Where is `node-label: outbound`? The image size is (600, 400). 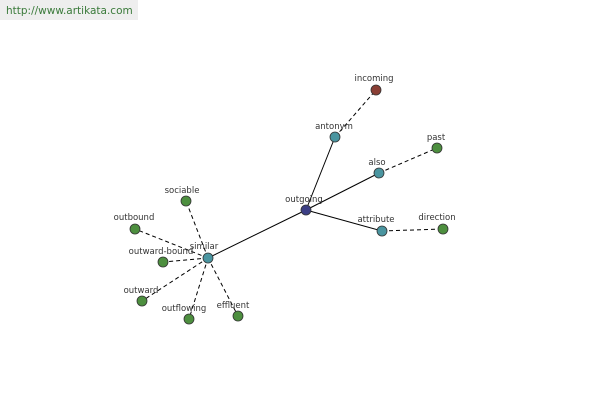 node-label: outbound is located at coordinates (134, 218).